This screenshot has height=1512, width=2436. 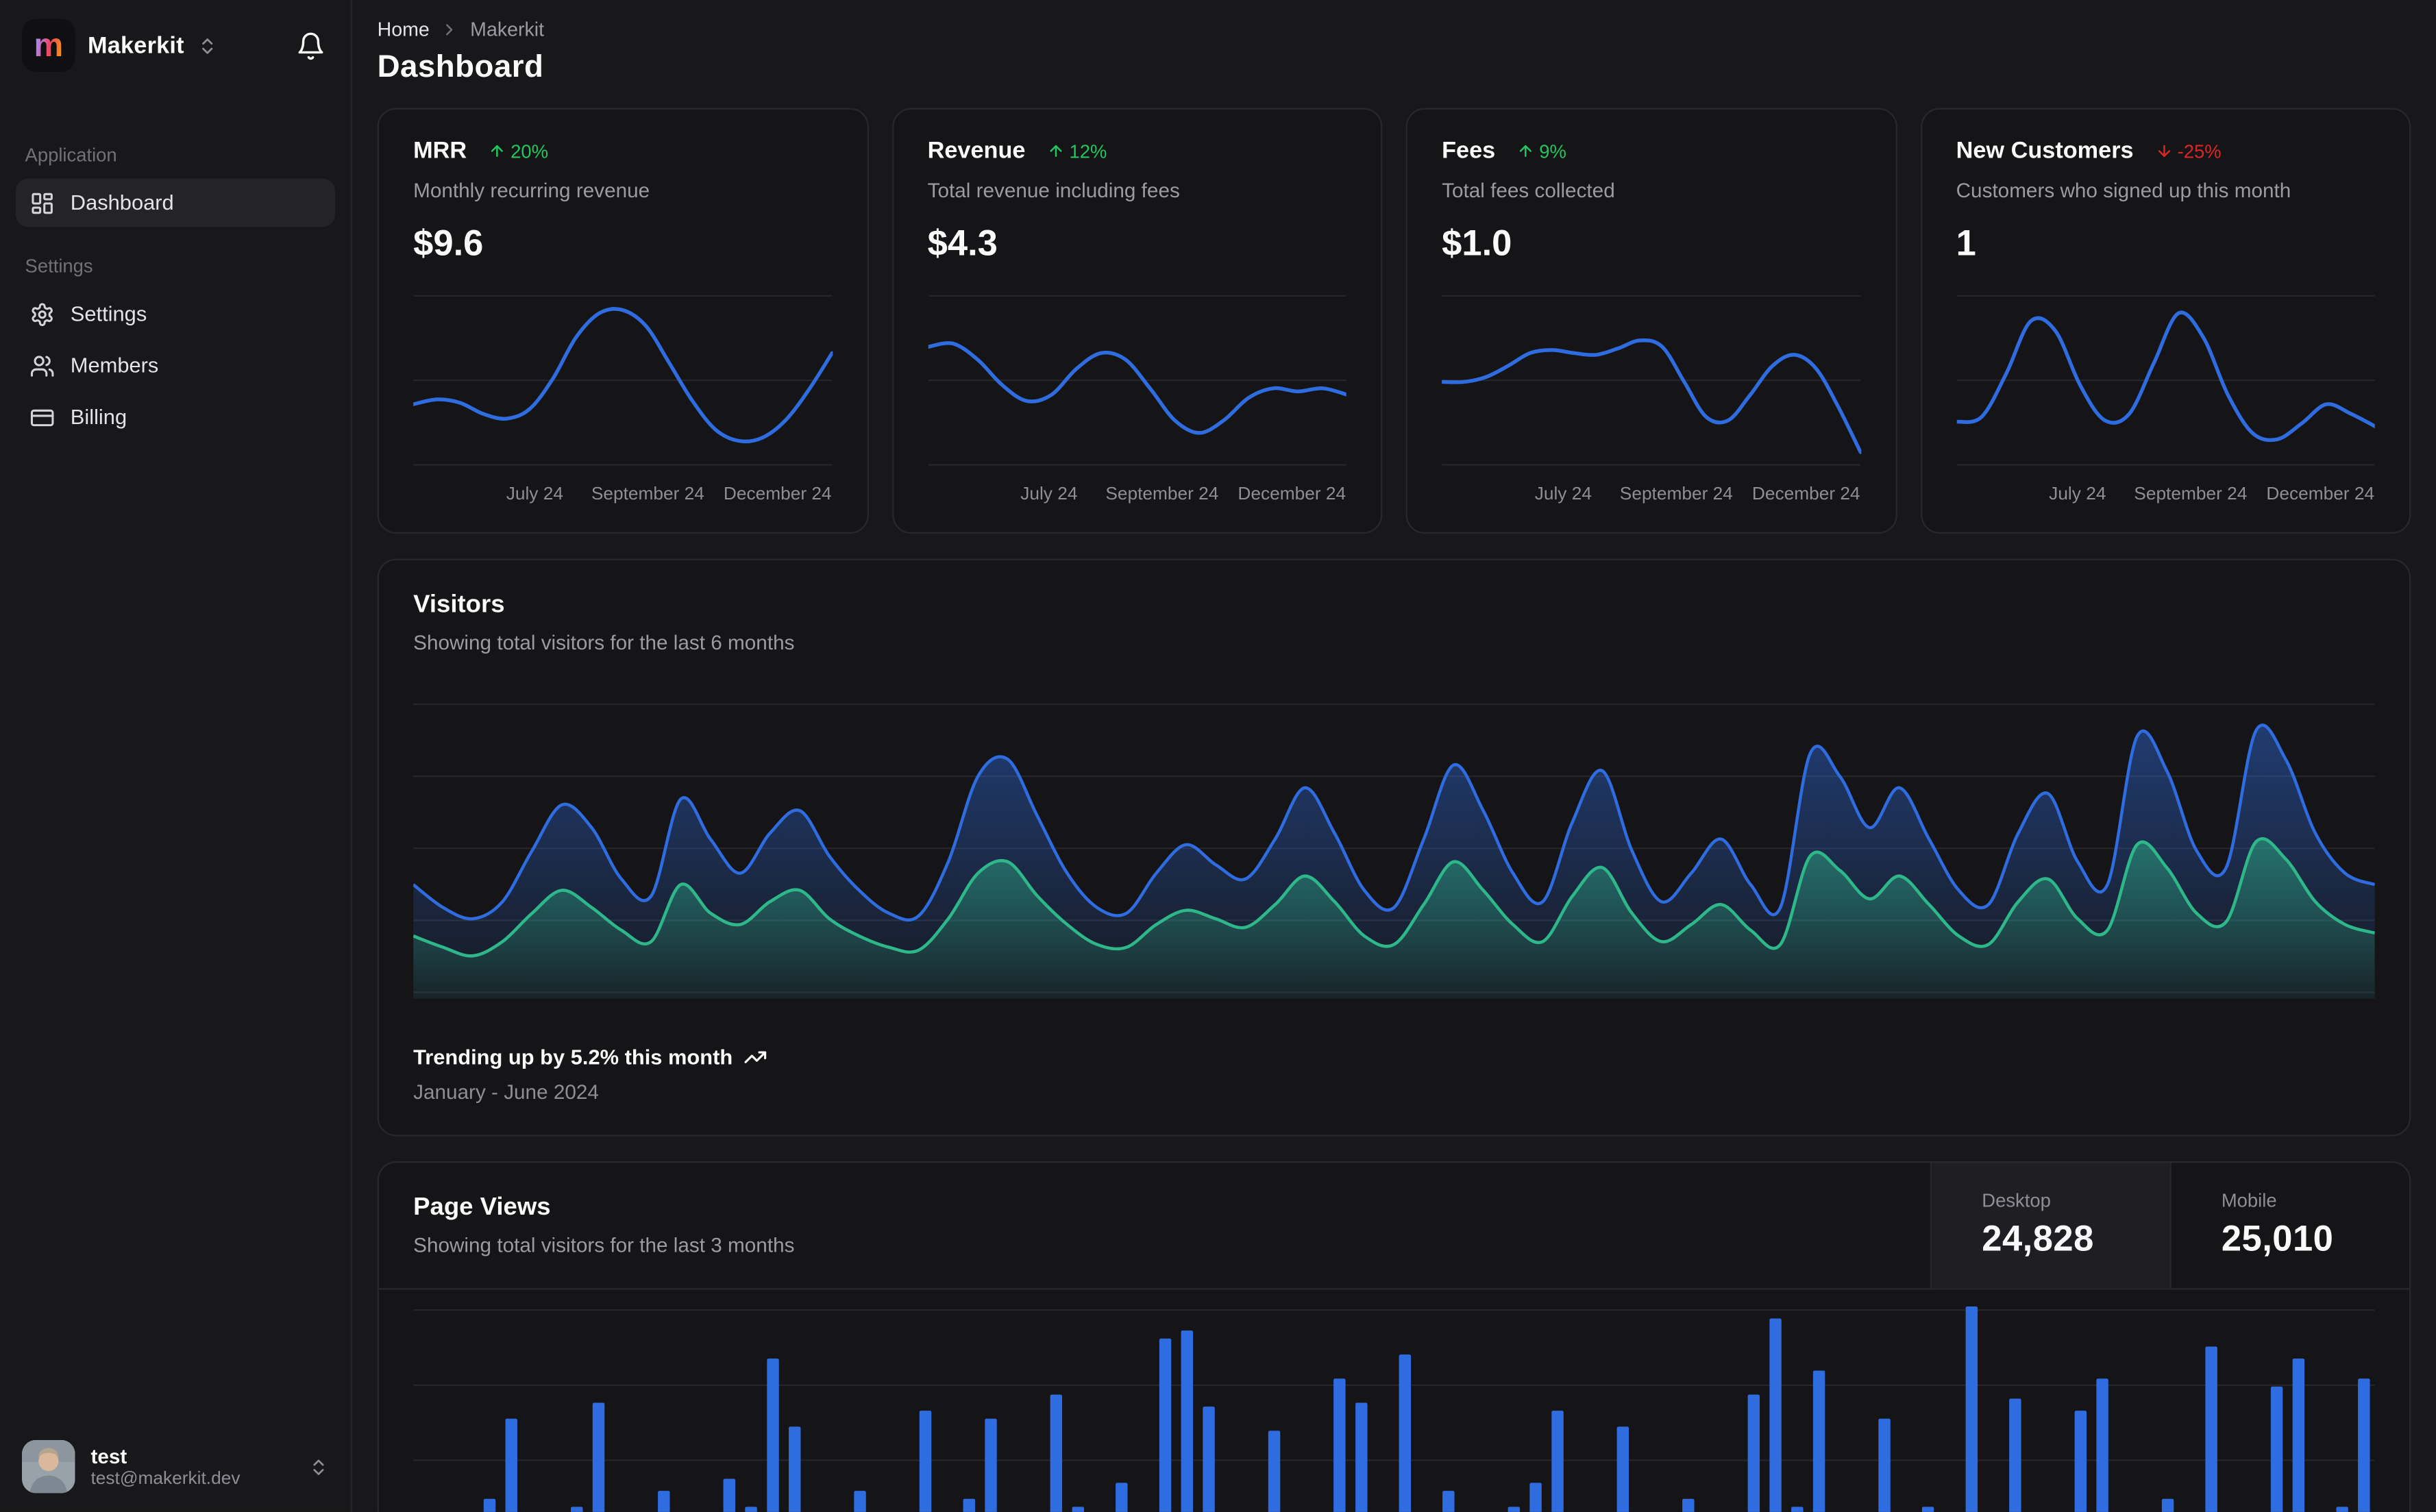 I want to click on stat-value: $4.3, so click(x=962, y=242).